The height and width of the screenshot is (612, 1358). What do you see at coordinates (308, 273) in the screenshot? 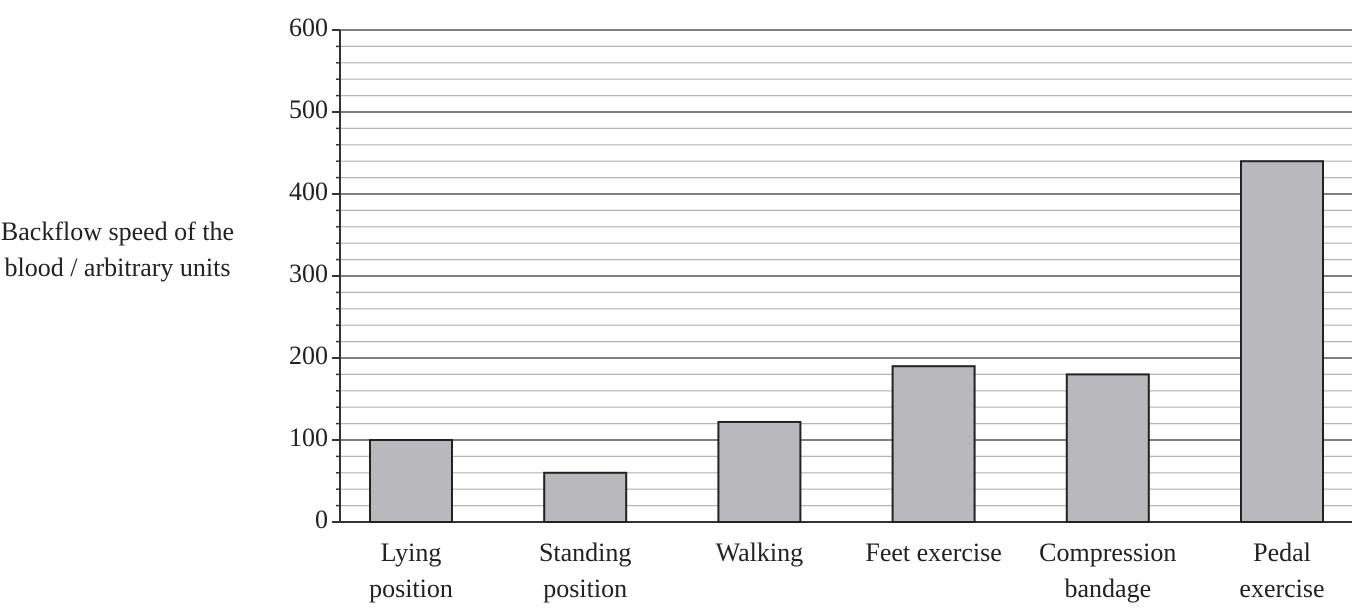
I see `y-tick-label: 300` at bounding box center [308, 273].